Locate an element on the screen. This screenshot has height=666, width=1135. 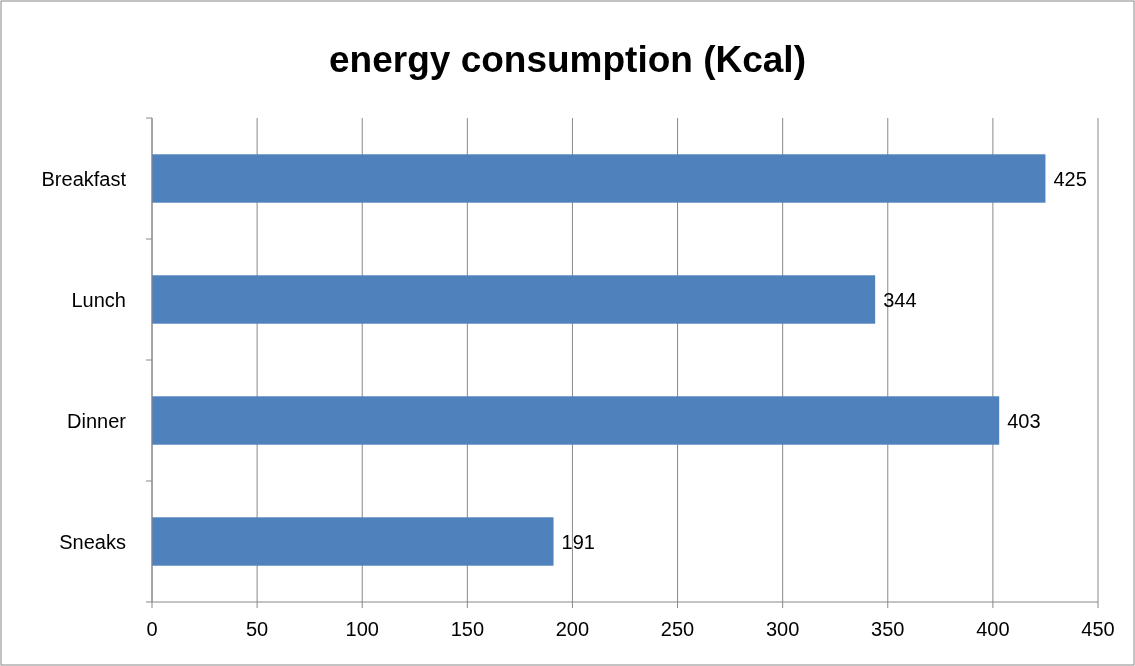
chart-title: energy consumption (Kcal) is located at coordinates (567, 59).